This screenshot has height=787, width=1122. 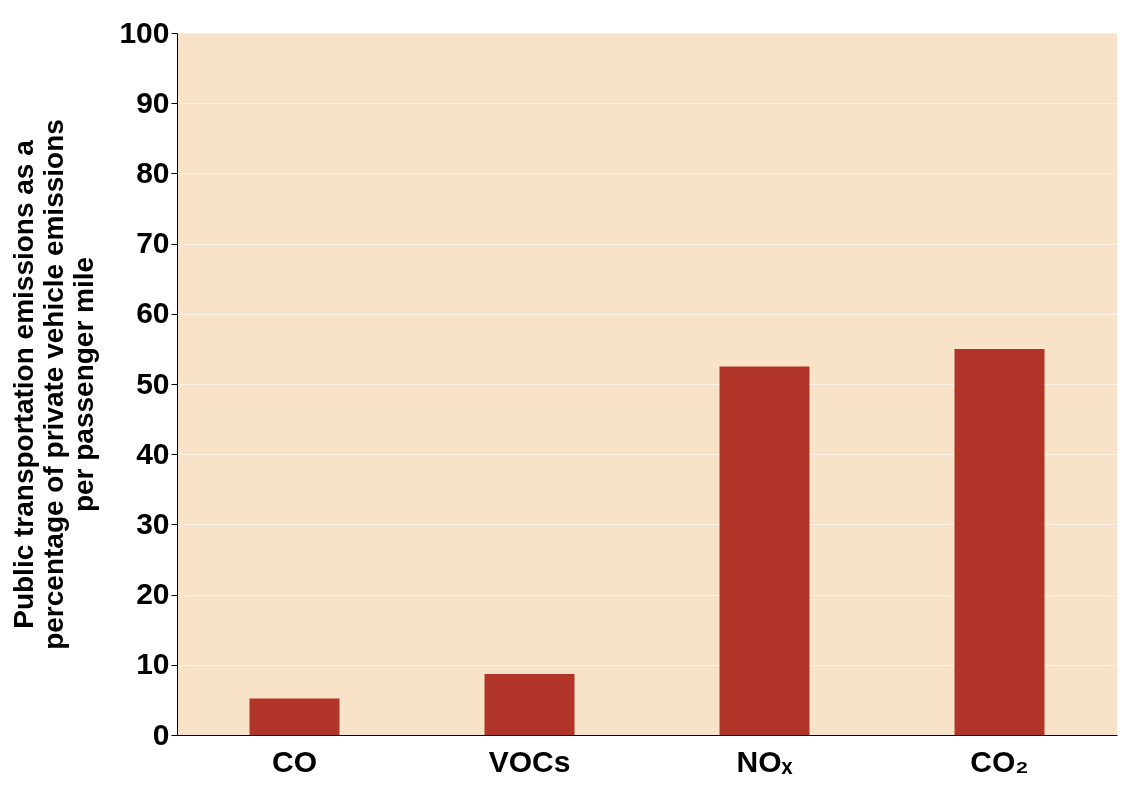 I want to click on x-tick-label: CO, so click(x=294, y=761).